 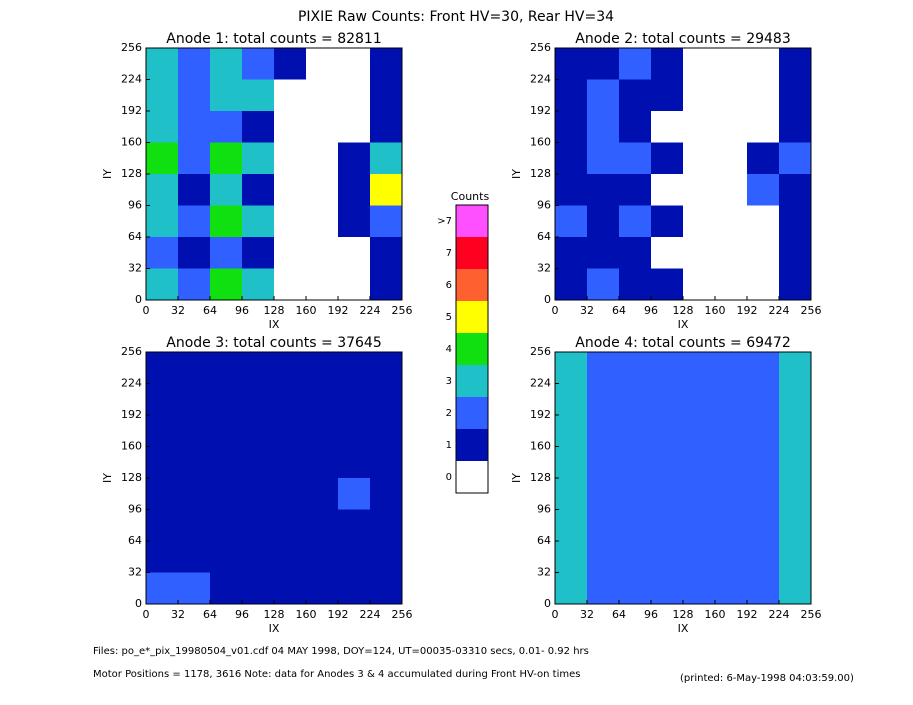 What do you see at coordinates (683, 614) in the screenshot?
I see `x-tick-label: 128` at bounding box center [683, 614].